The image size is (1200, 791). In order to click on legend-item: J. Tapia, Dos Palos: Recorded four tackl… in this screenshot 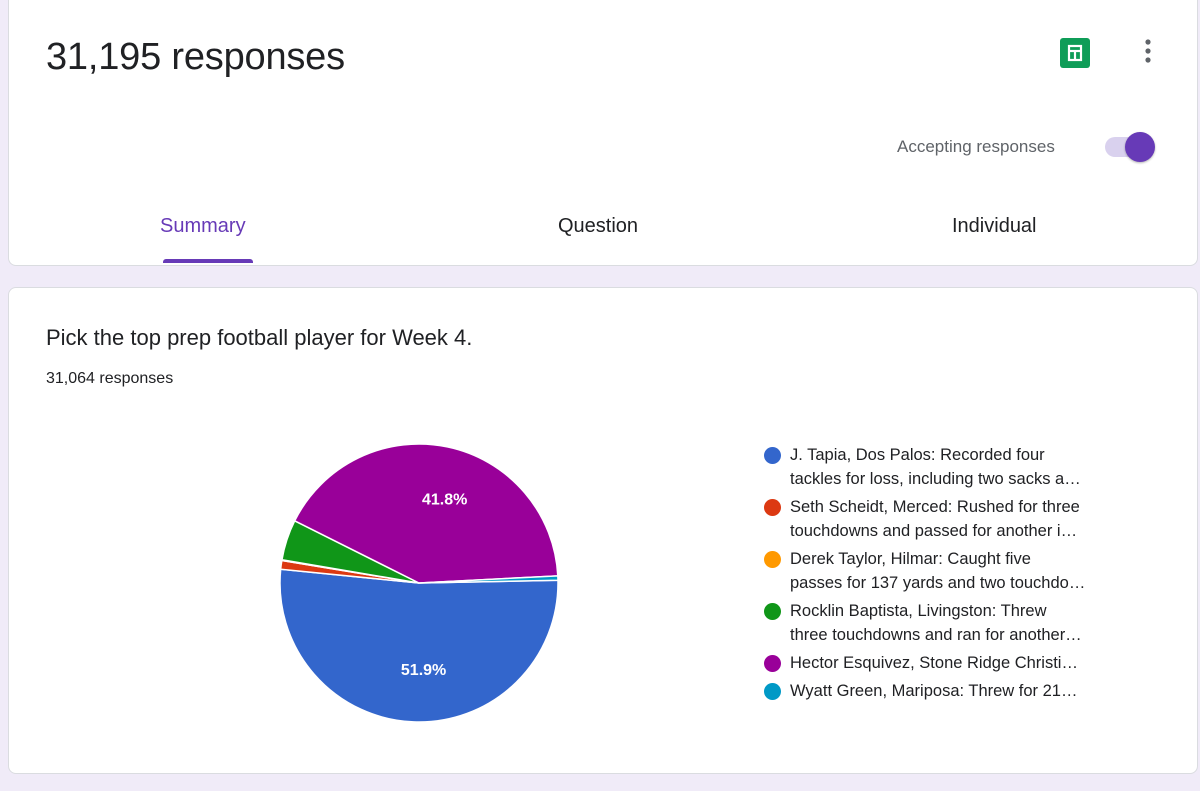, I will do `click(954, 467)`.